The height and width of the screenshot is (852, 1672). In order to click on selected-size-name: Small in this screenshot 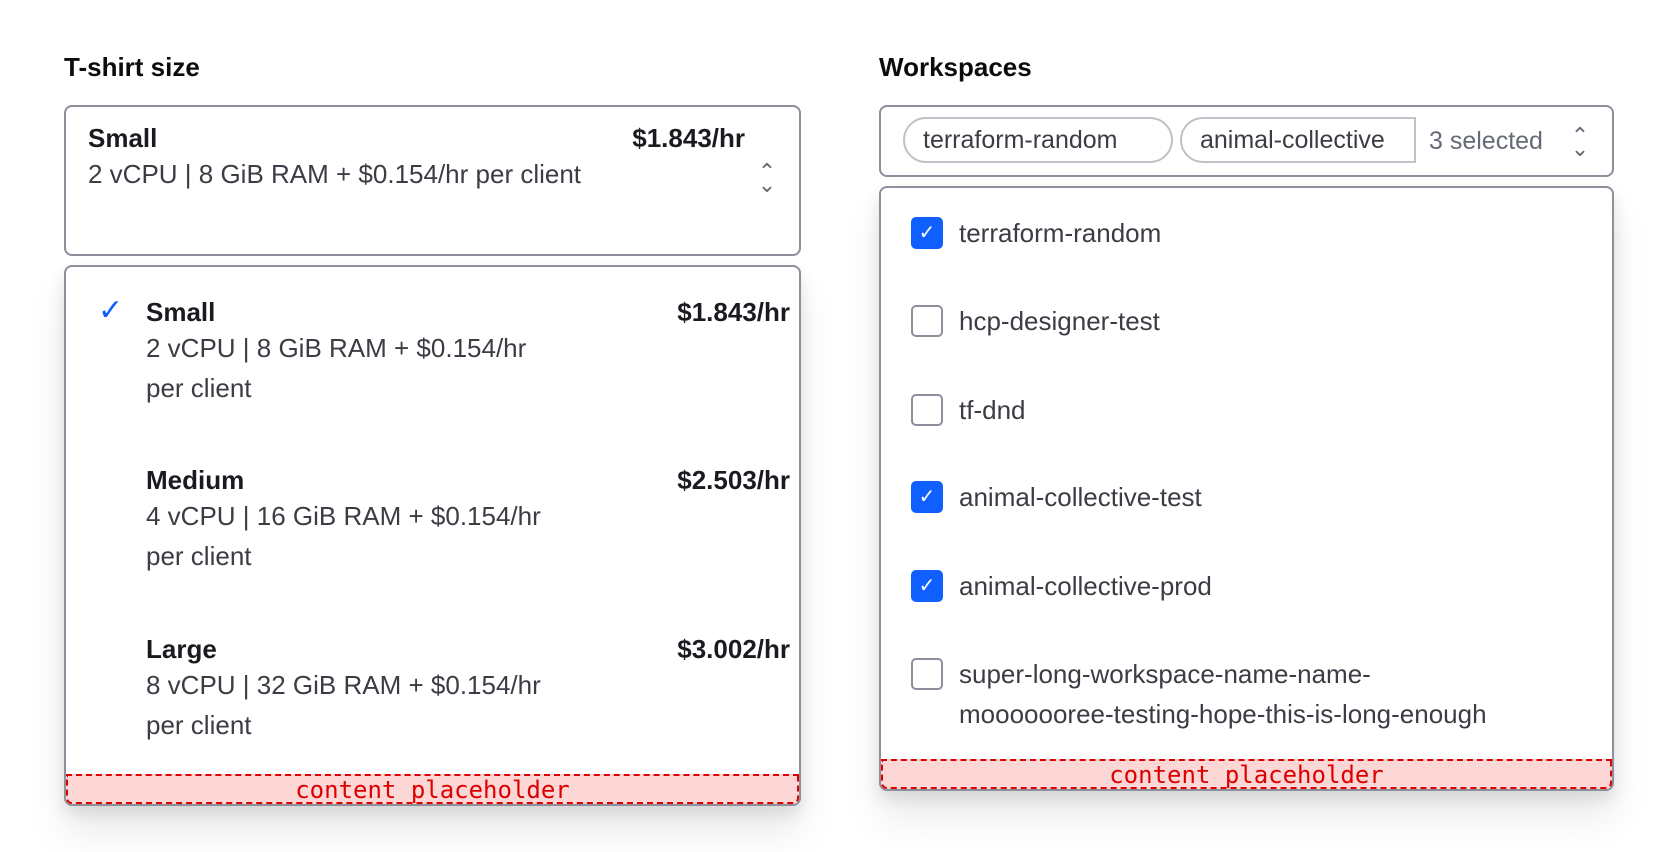, I will do `click(123, 138)`.